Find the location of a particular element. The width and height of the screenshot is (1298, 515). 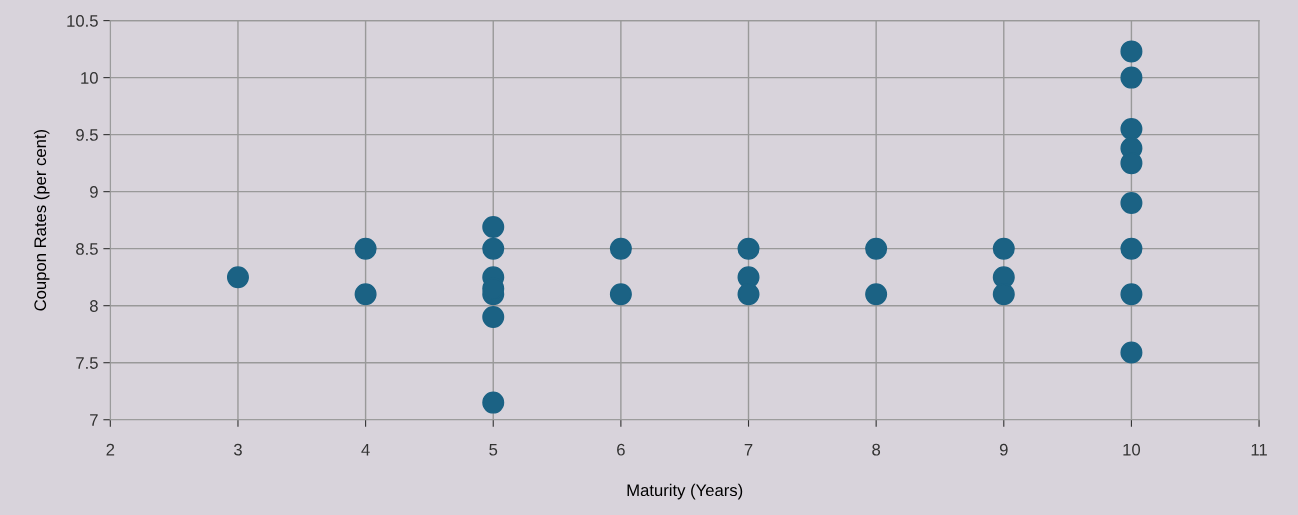

y-tick-label: 8 is located at coordinates (93, 306).